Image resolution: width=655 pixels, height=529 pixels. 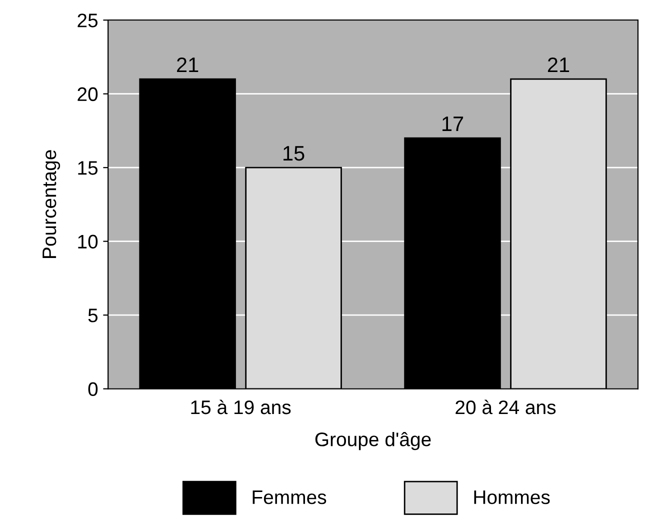 I want to click on y-axis-title: Pourcentage, so click(x=51, y=204).